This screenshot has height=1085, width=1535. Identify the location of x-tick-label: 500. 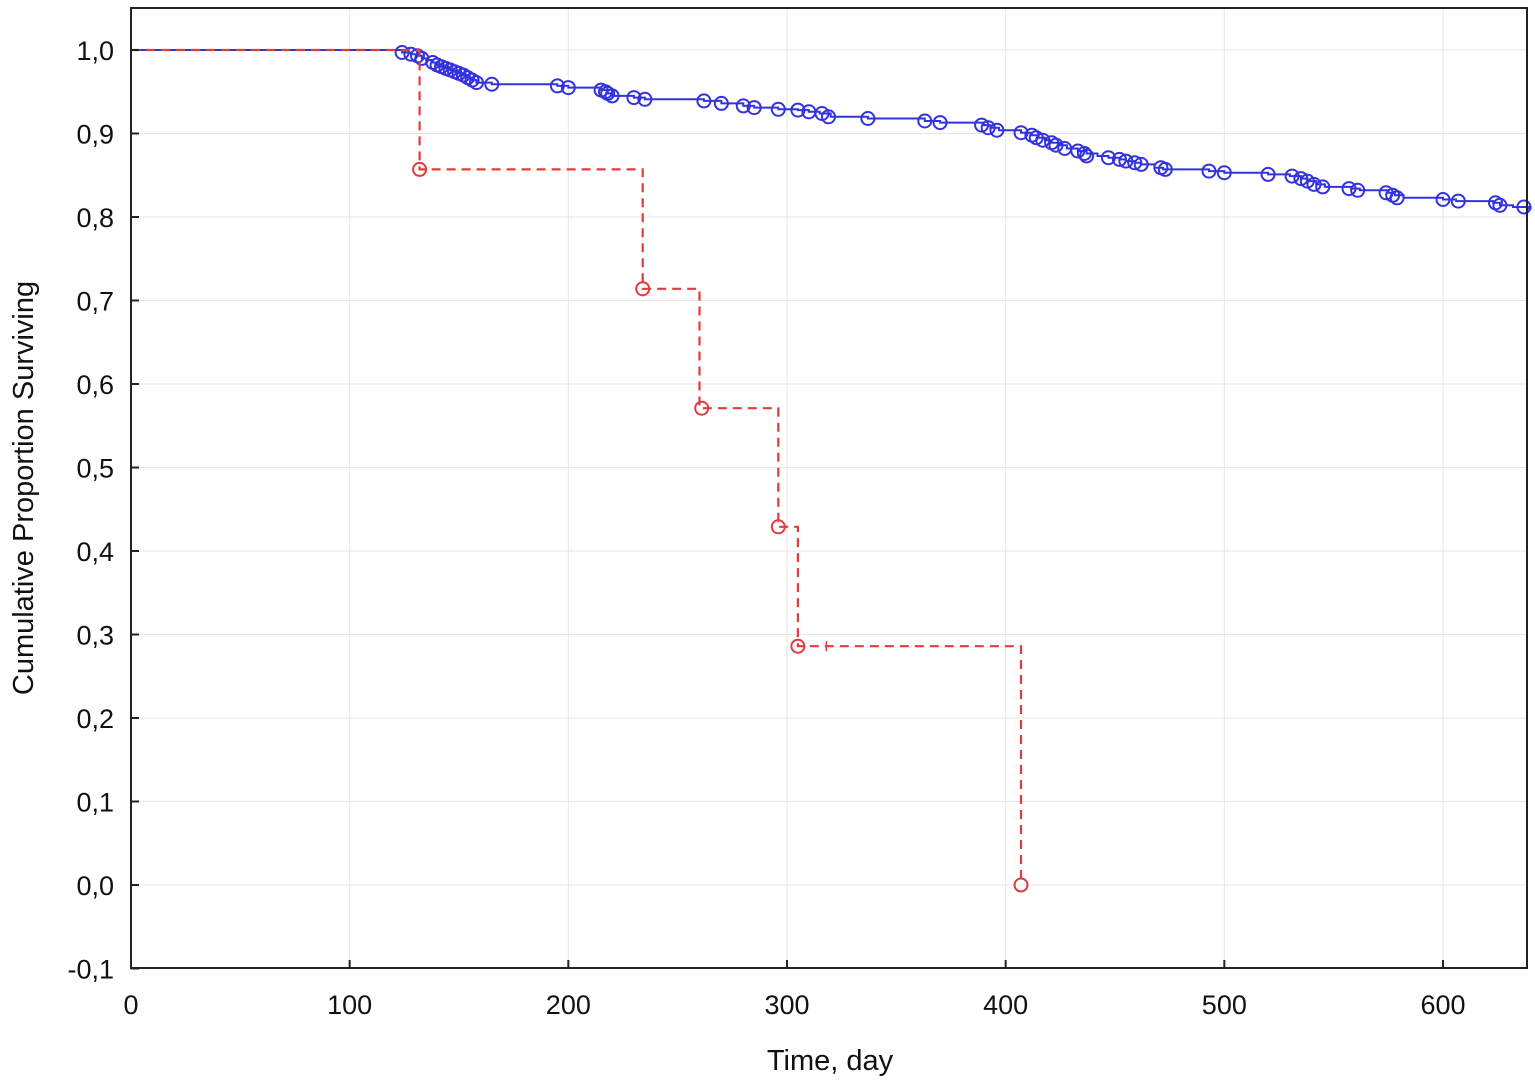
(1224, 1005).